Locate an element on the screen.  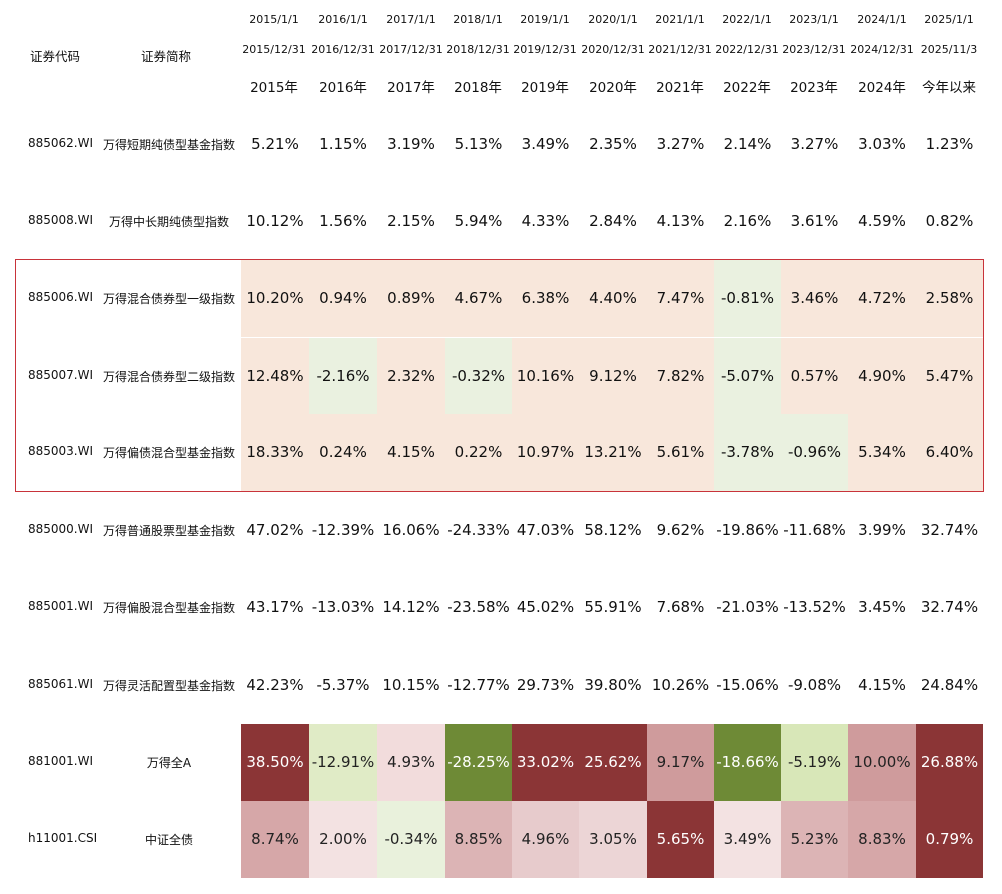
return-cell: 7.82% is located at coordinates (680, 376).